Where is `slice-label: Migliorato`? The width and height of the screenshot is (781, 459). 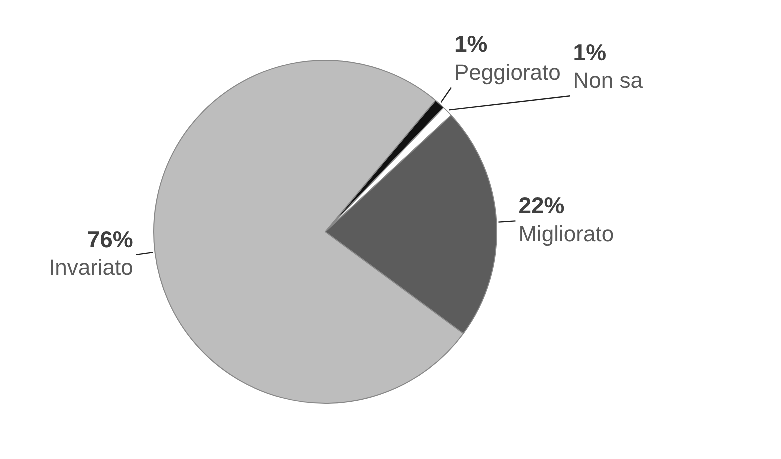 slice-label: Migliorato is located at coordinates (566, 233).